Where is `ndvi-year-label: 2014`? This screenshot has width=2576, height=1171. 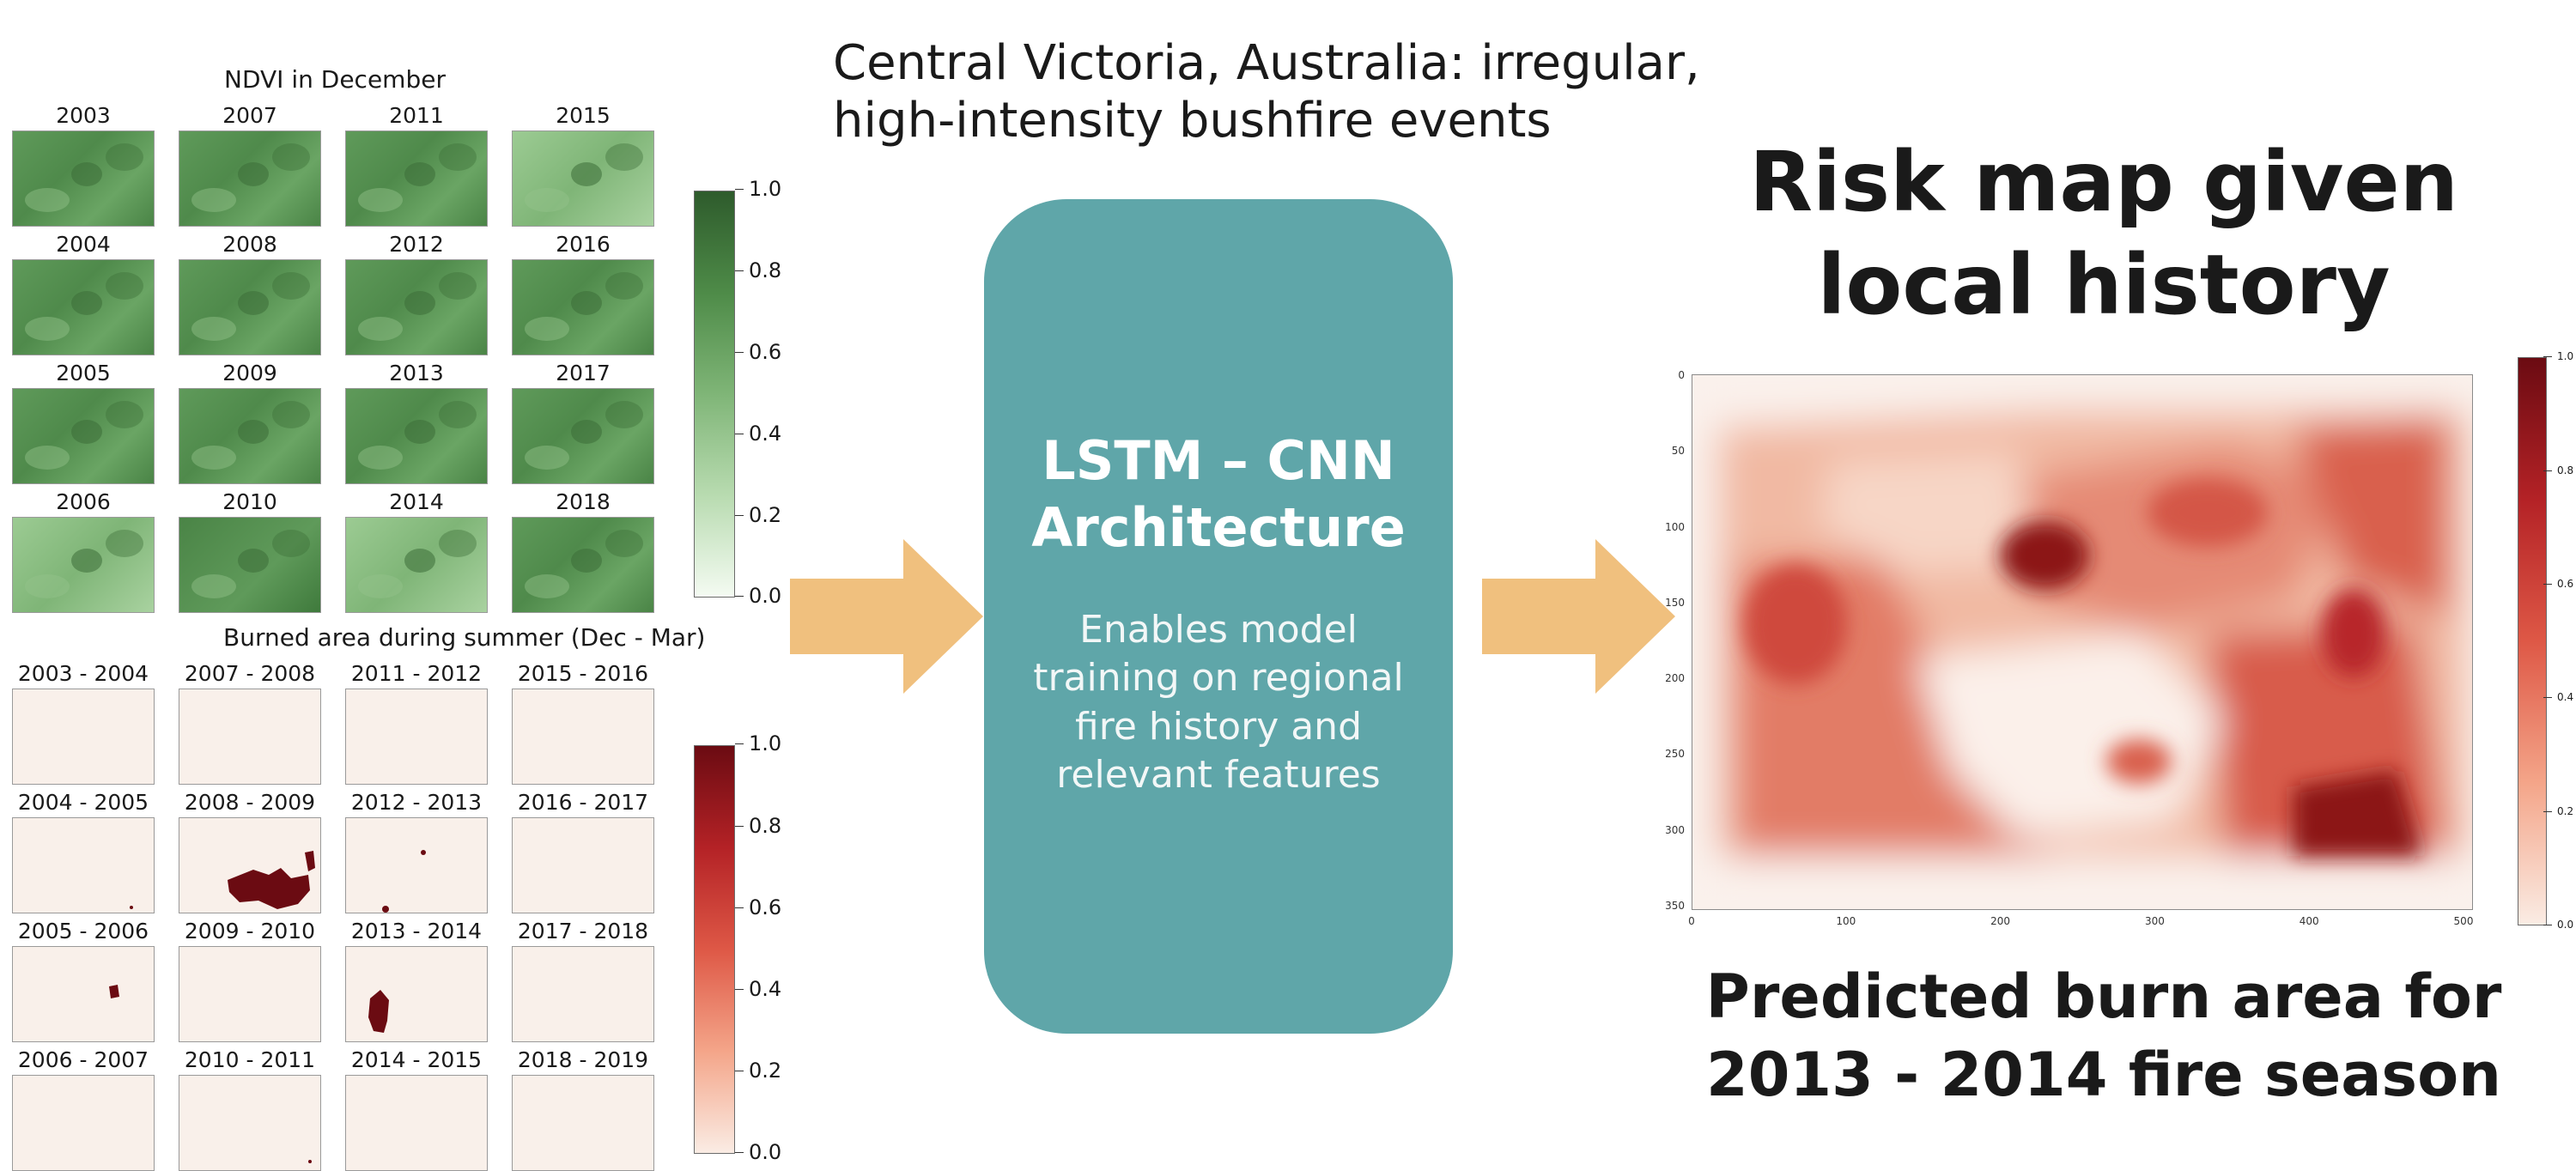
ndvi-year-label: 2014 is located at coordinates (417, 501).